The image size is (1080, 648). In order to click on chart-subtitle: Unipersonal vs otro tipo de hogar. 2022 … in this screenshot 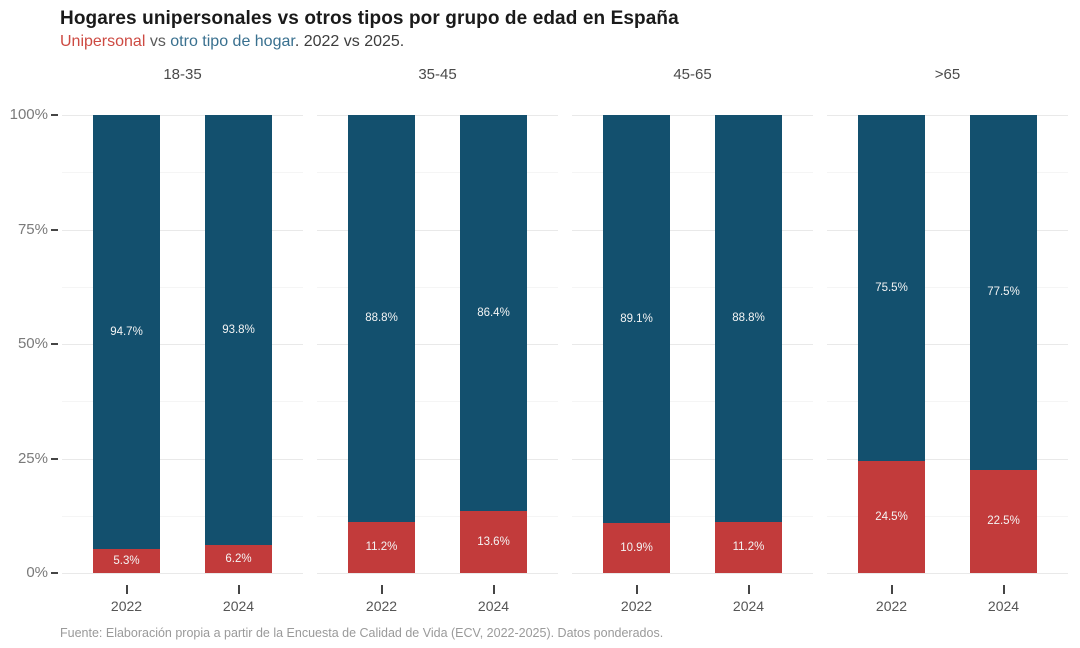, I will do `click(232, 42)`.